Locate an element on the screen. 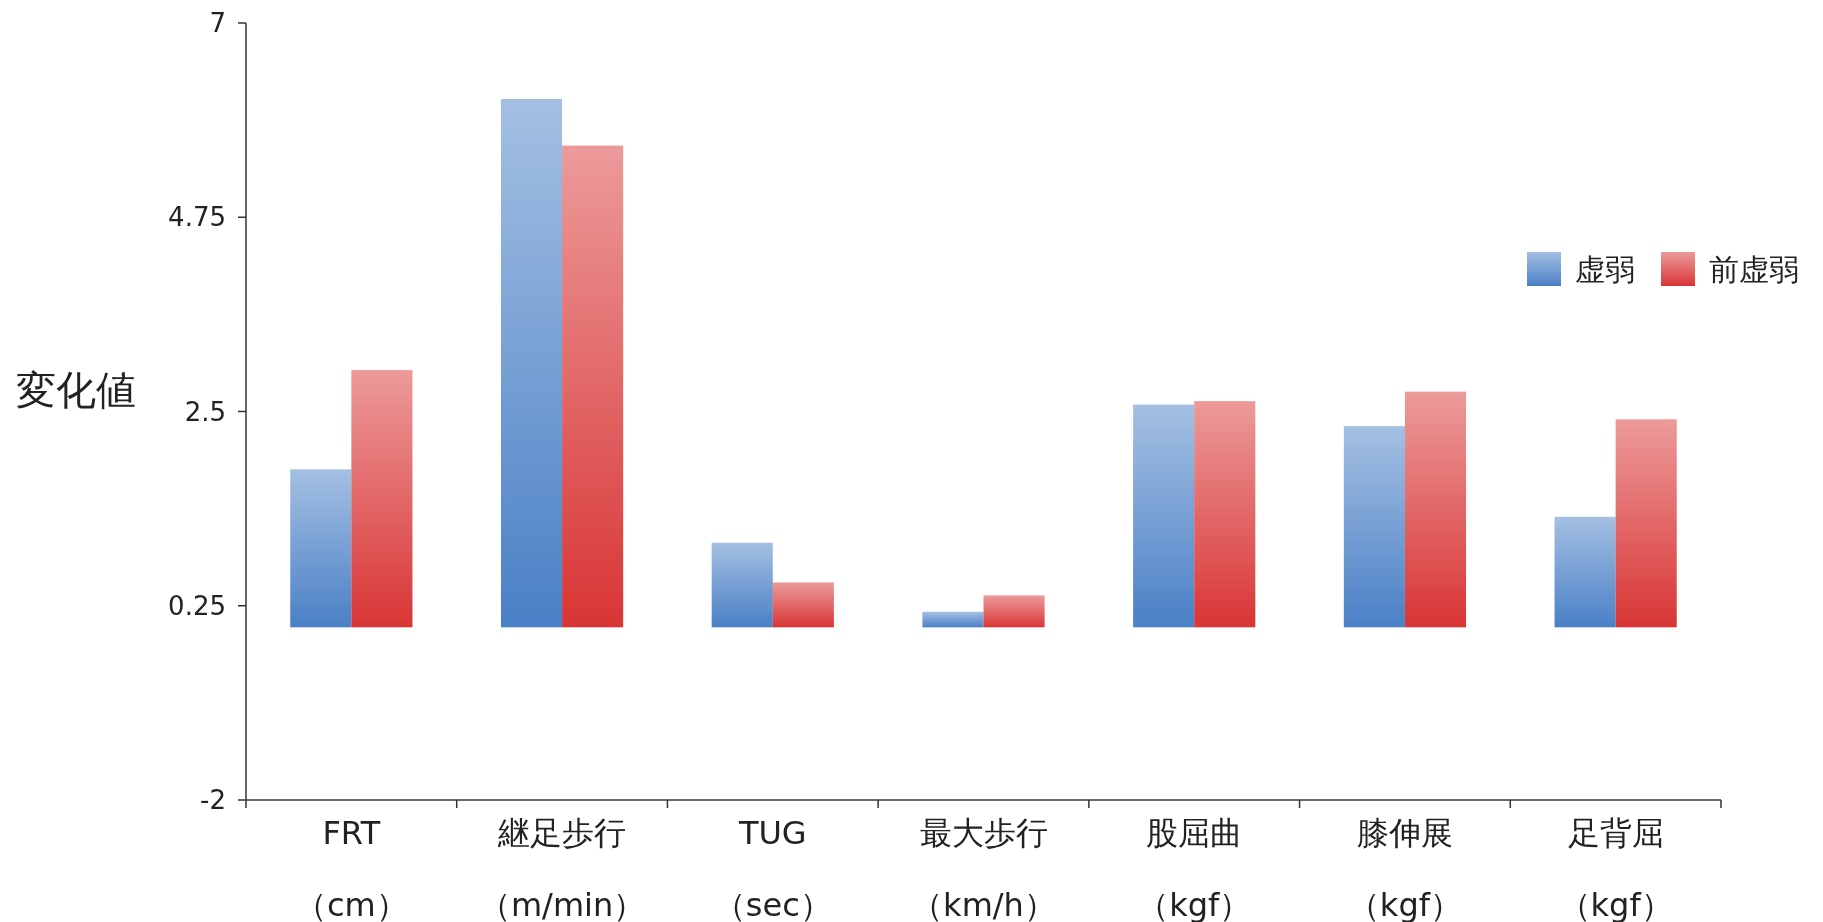 The height and width of the screenshot is (922, 1823). y-tick-label: 0.25 is located at coordinates (197, 605).